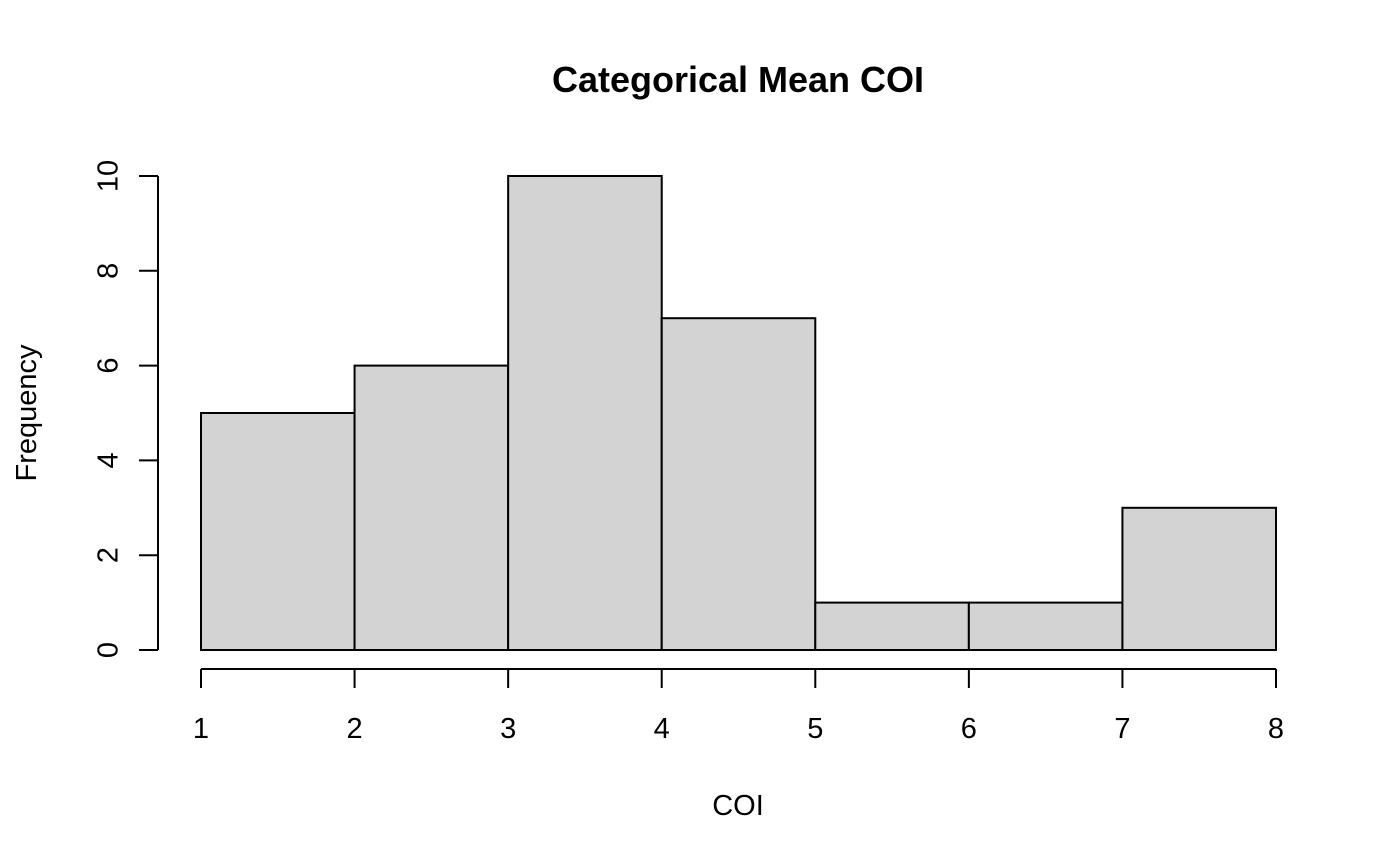 The width and height of the screenshot is (1400, 865). What do you see at coordinates (109, 650) in the screenshot?
I see `y-tick-label: 0` at bounding box center [109, 650].